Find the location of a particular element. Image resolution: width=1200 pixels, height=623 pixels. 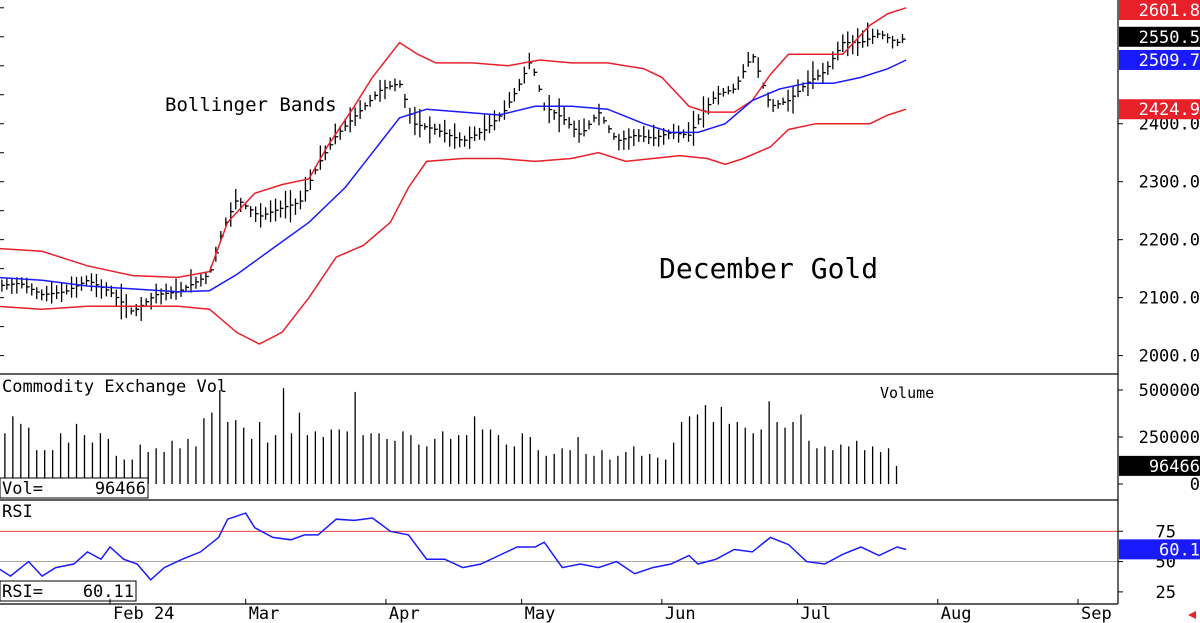

month-label: Feb 24 is located at coordinates (143, 613).